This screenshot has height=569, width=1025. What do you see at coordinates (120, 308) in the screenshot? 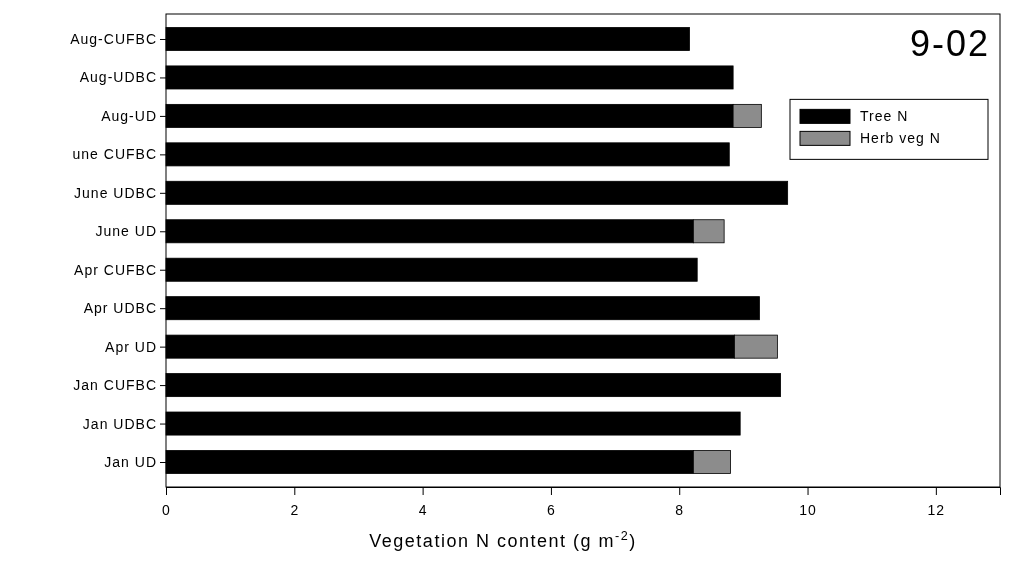
I see `y-tick-label: Apr UDBC` at bounding box center [120, 308].